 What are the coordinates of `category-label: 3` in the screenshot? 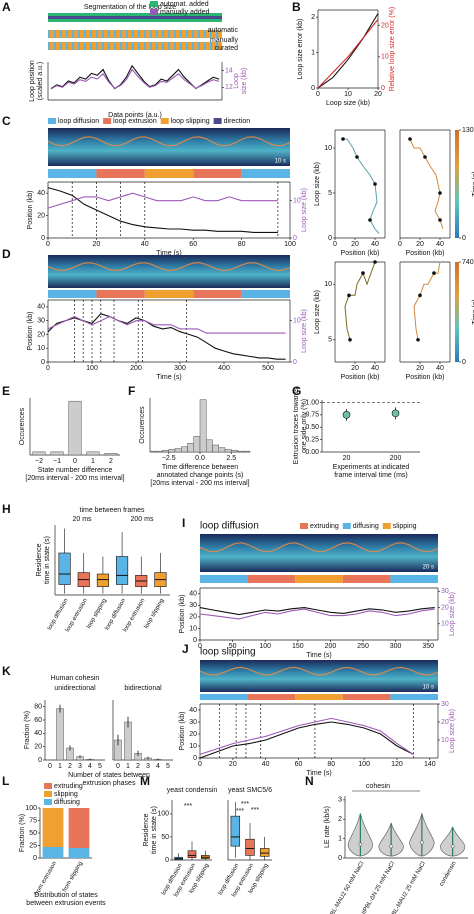 It's located at (148, 766).